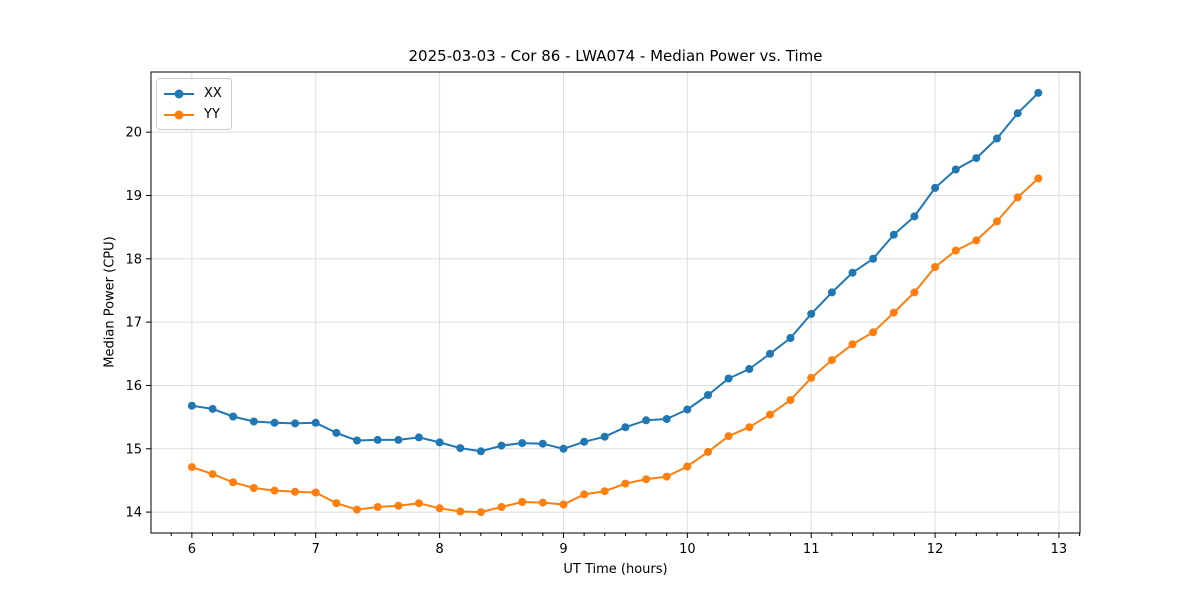  I want to click on x-tick-label: 6, so click(192, 549).